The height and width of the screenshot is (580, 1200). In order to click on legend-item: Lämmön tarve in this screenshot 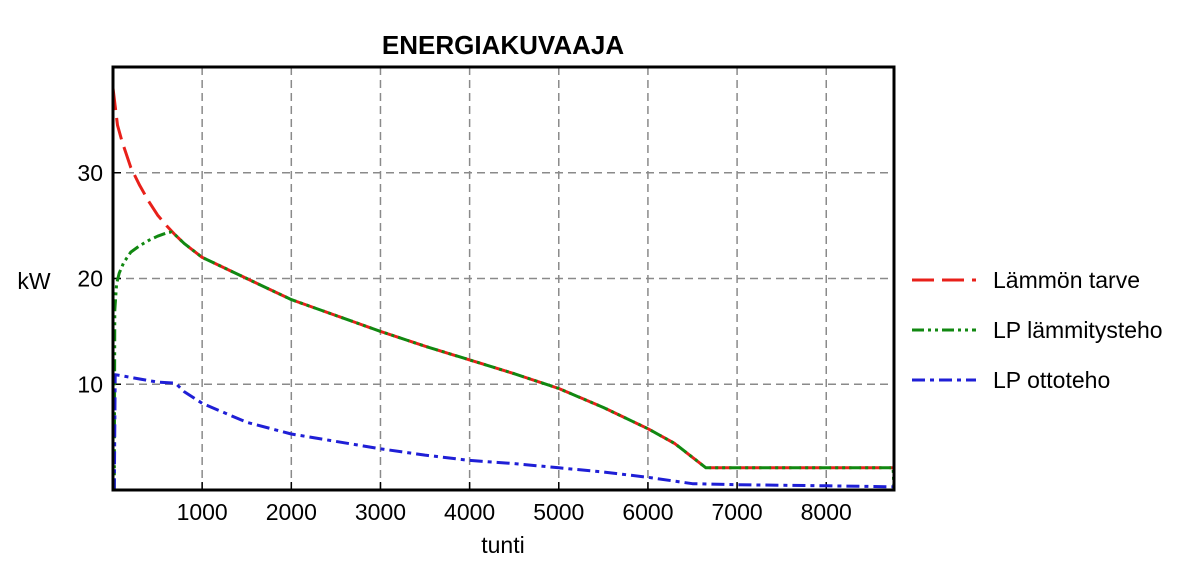, I will do `click(1026, 280)`.